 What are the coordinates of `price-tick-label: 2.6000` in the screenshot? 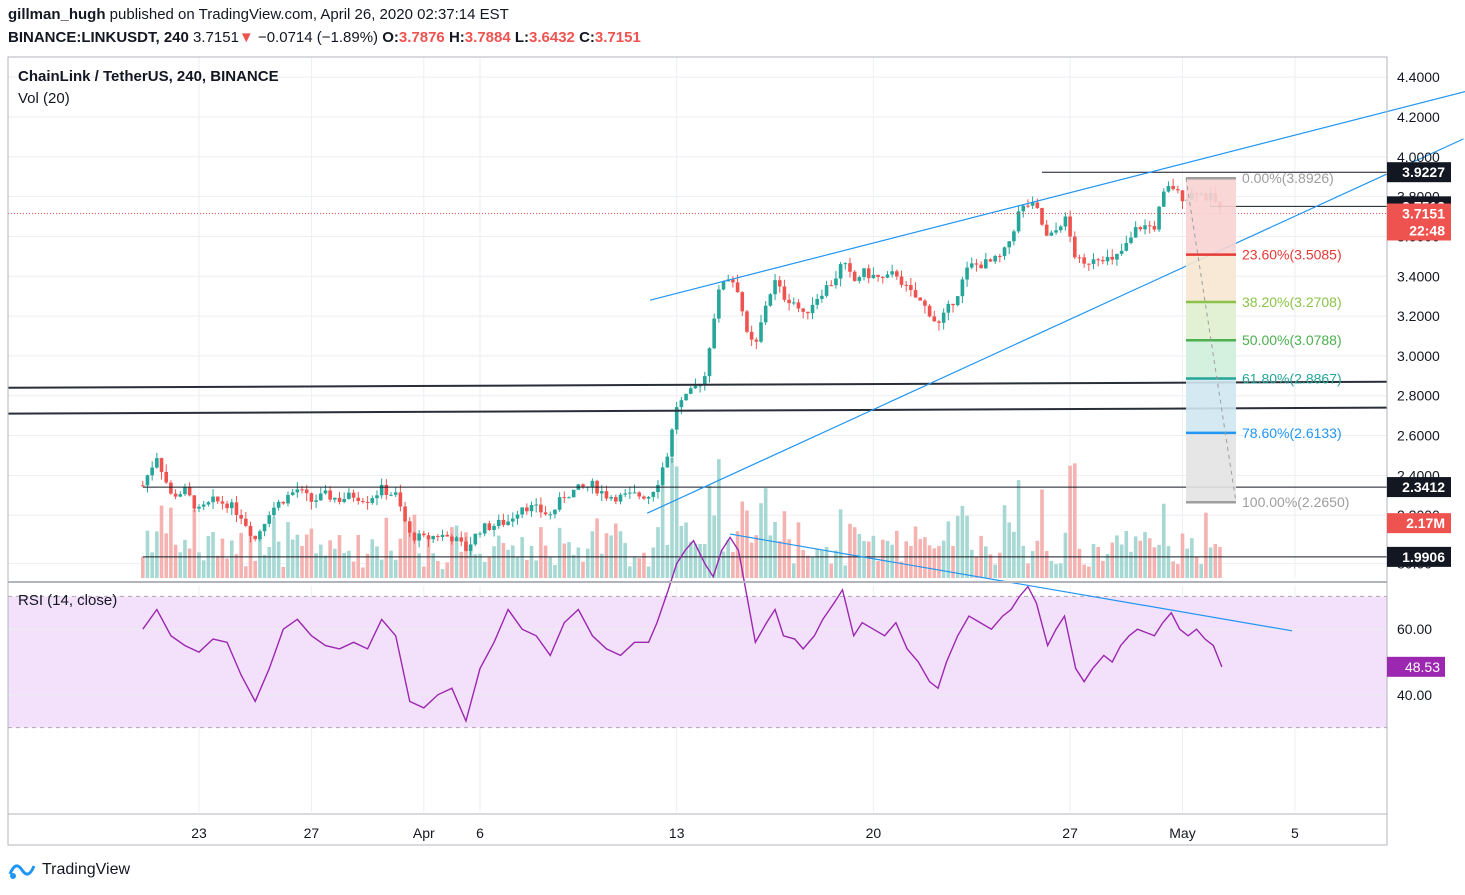 It's located at (1418, 436).